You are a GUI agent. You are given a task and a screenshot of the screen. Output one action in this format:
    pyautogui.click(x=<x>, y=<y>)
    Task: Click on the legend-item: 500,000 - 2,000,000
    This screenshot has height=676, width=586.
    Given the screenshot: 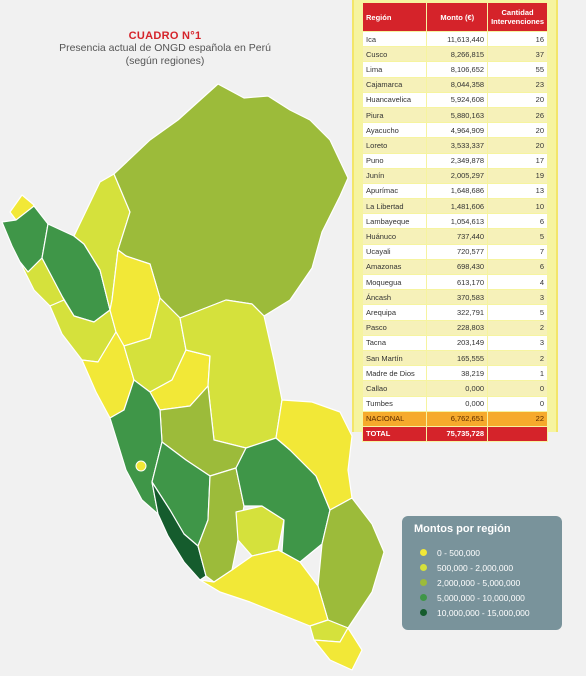 What is the action you would take?
    pyautogui.click(x=466, y=567)
    